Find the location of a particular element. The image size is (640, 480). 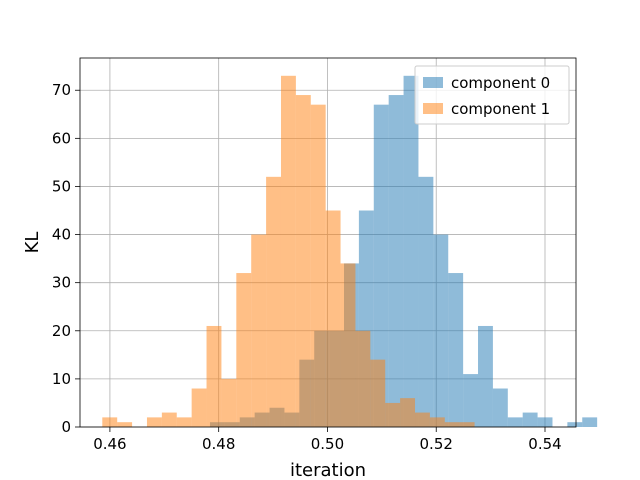

legend-box is located at coordinates (492, 95).